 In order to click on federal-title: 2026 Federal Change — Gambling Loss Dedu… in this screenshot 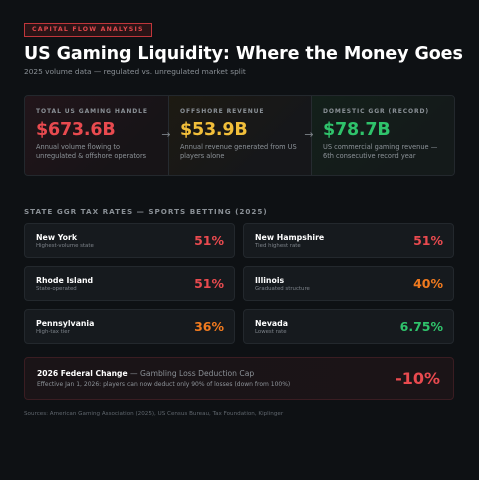, I will do `click(145, 373)`.